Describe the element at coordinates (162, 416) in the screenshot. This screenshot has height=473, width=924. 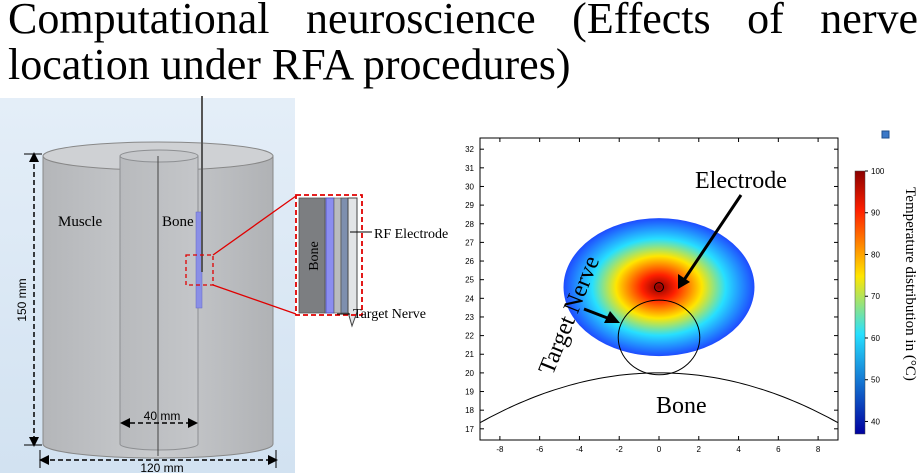
I see `bone-width-label: 40 mm` at that location.